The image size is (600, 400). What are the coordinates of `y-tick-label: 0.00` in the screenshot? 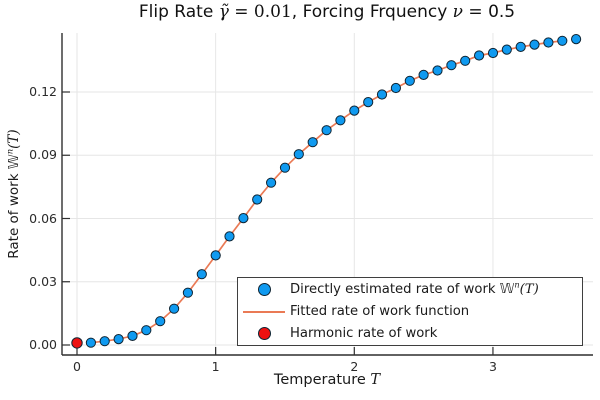 It's located at (43, 344).